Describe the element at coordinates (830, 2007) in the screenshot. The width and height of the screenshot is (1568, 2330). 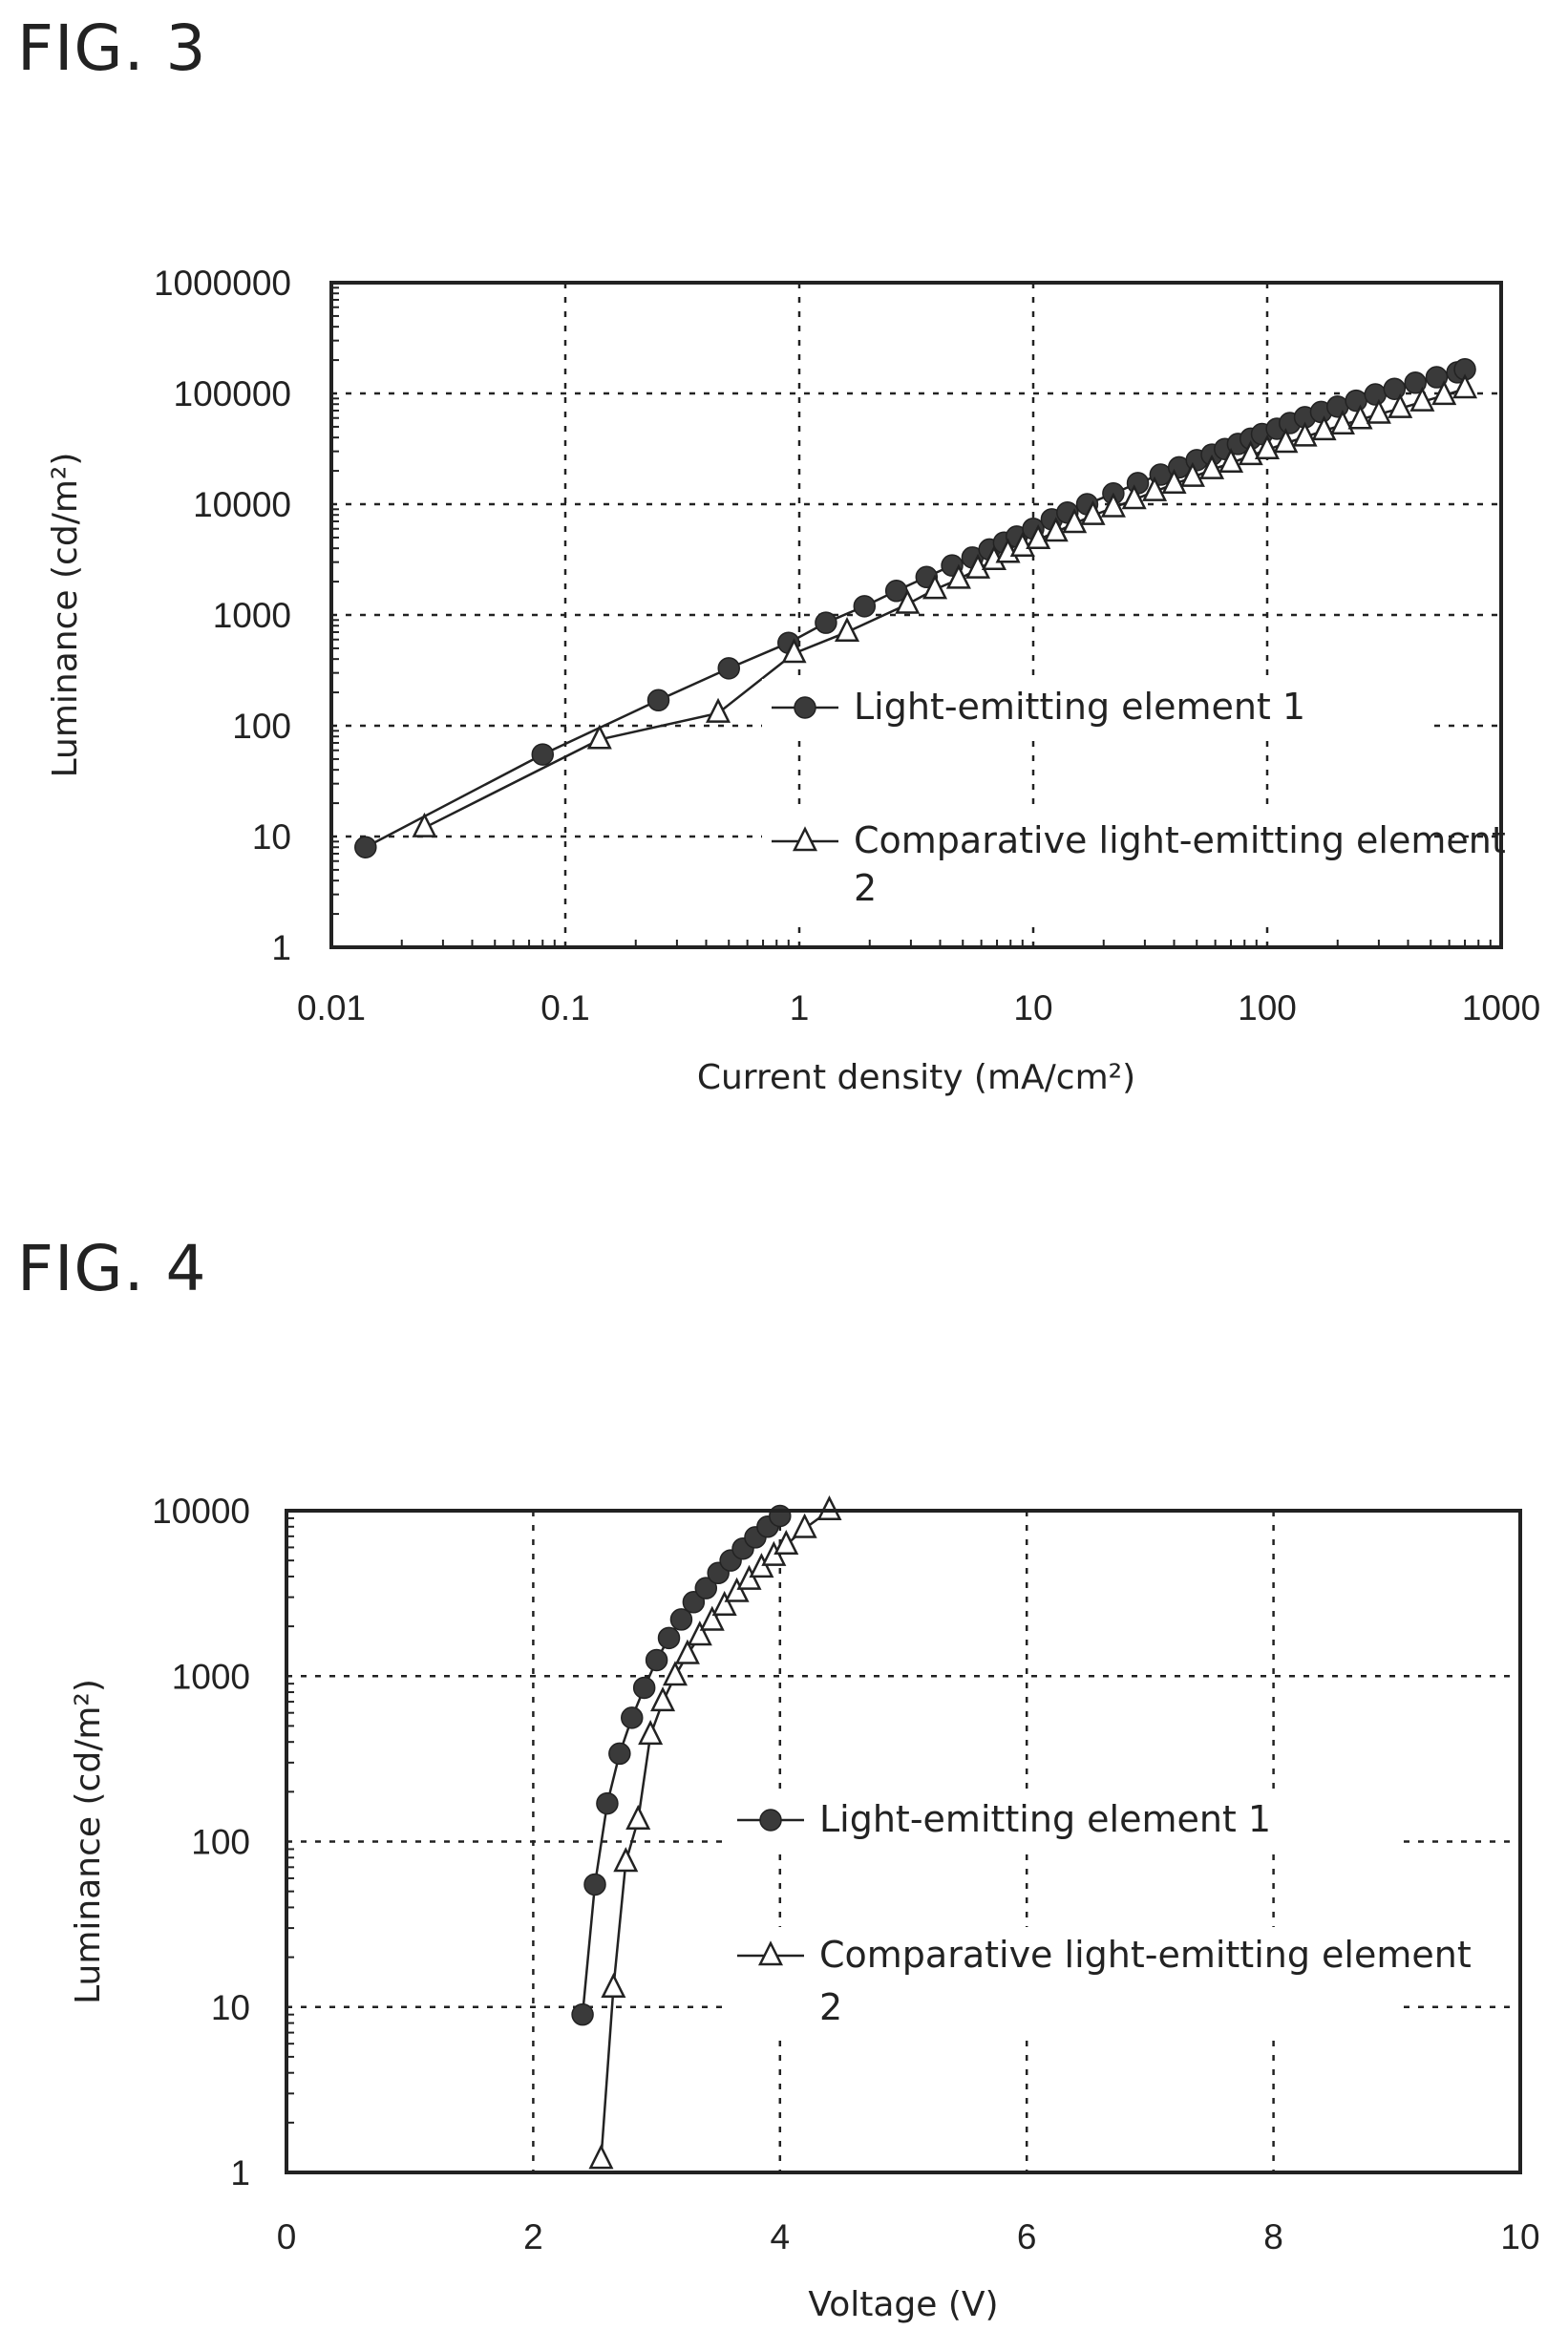
I see `legend-label-comparative-light-emitting-element-2: 2` at that location.